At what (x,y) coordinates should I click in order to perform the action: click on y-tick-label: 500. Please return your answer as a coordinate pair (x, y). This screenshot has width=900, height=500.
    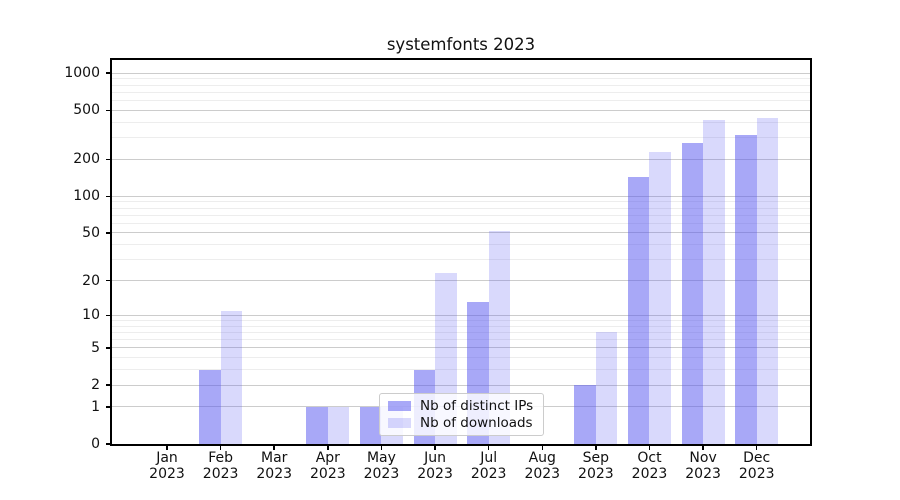
    Looking at the image, I should click on (86, 110).